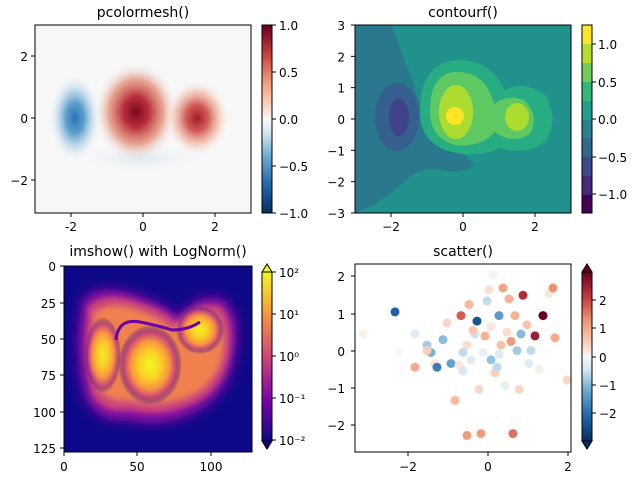 The height and width of the screenshot is (480, 640). What do you see at coordinates (603, 301) in the screenshot?
I see `colorbar-tick-label: 2` at bounding box center [603, 301].